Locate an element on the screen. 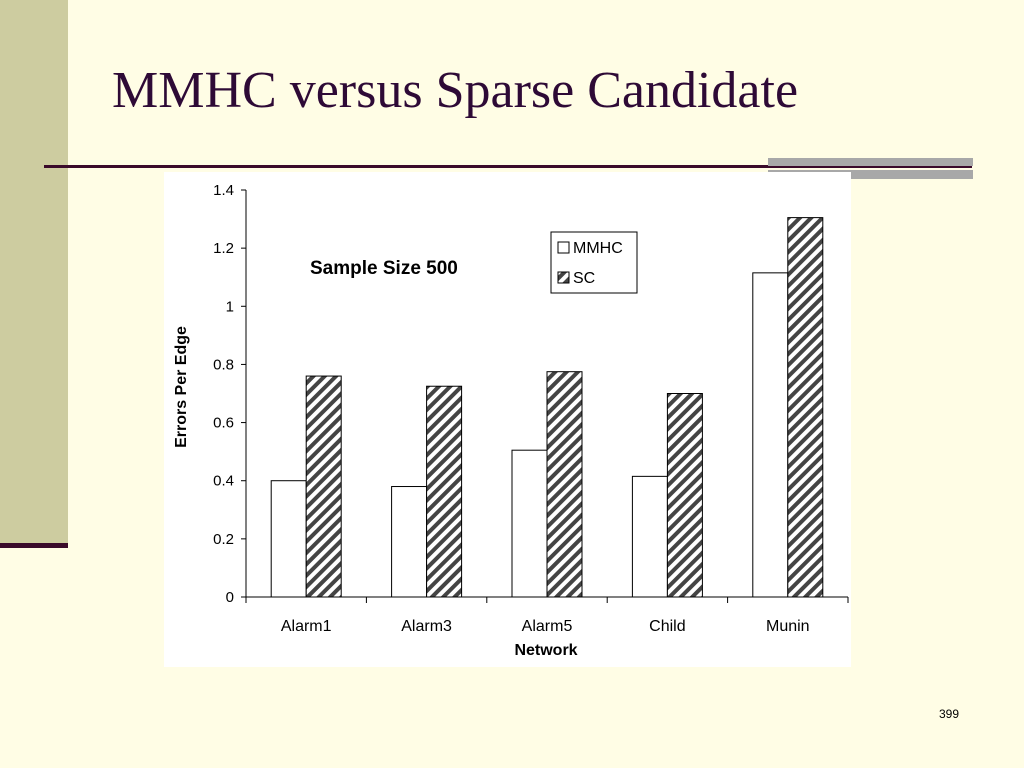 The height and width of the screenshot is (768, 1024). legend-swatch-sc is located at coordinates (563, 277).